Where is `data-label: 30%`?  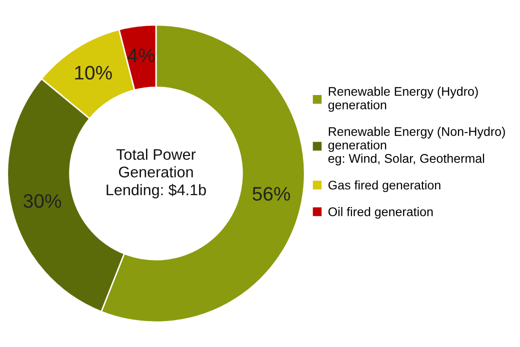 data-label: 30% is located at coordinates (43, 201).